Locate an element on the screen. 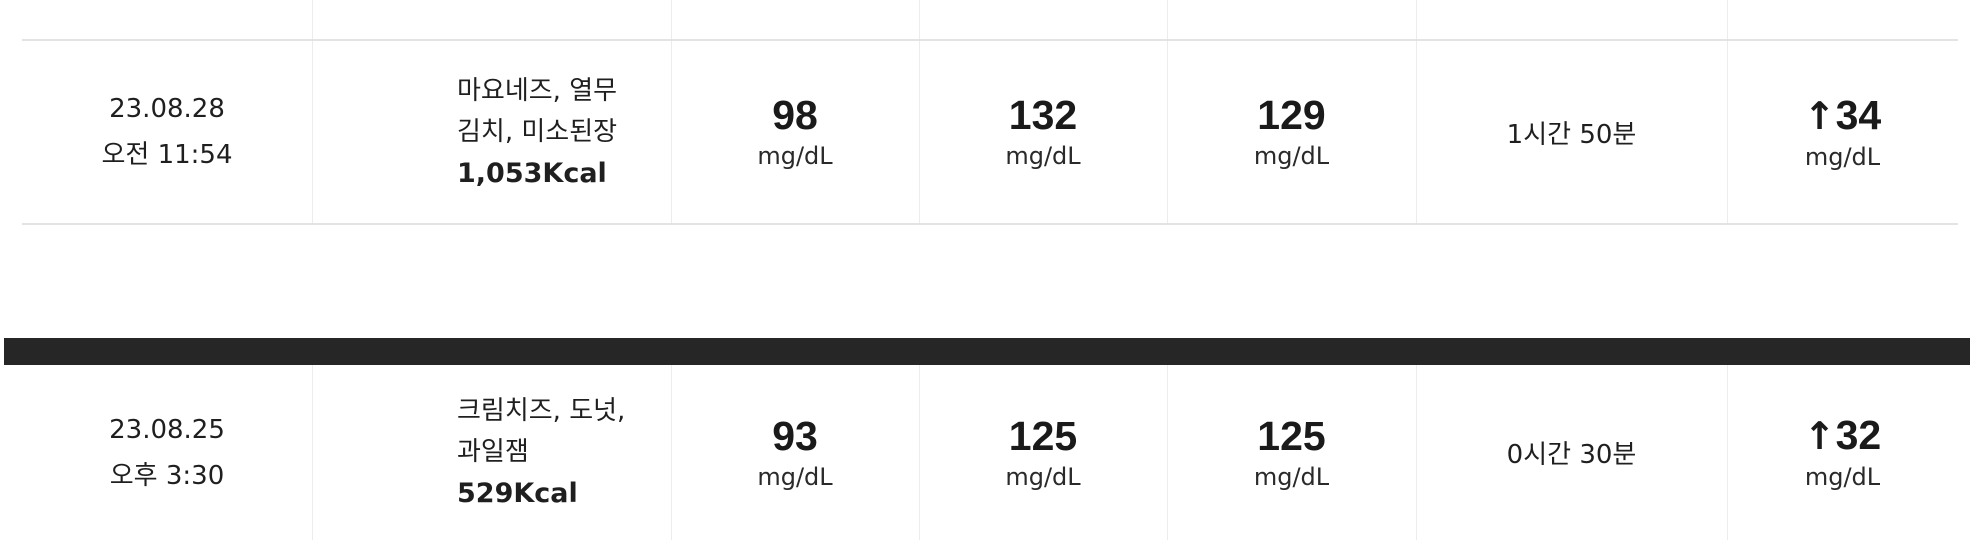 This screenshot has width=1970, height=540. food-names-line1: 마요네즈, 열무 is located at coordinates (537, 90).